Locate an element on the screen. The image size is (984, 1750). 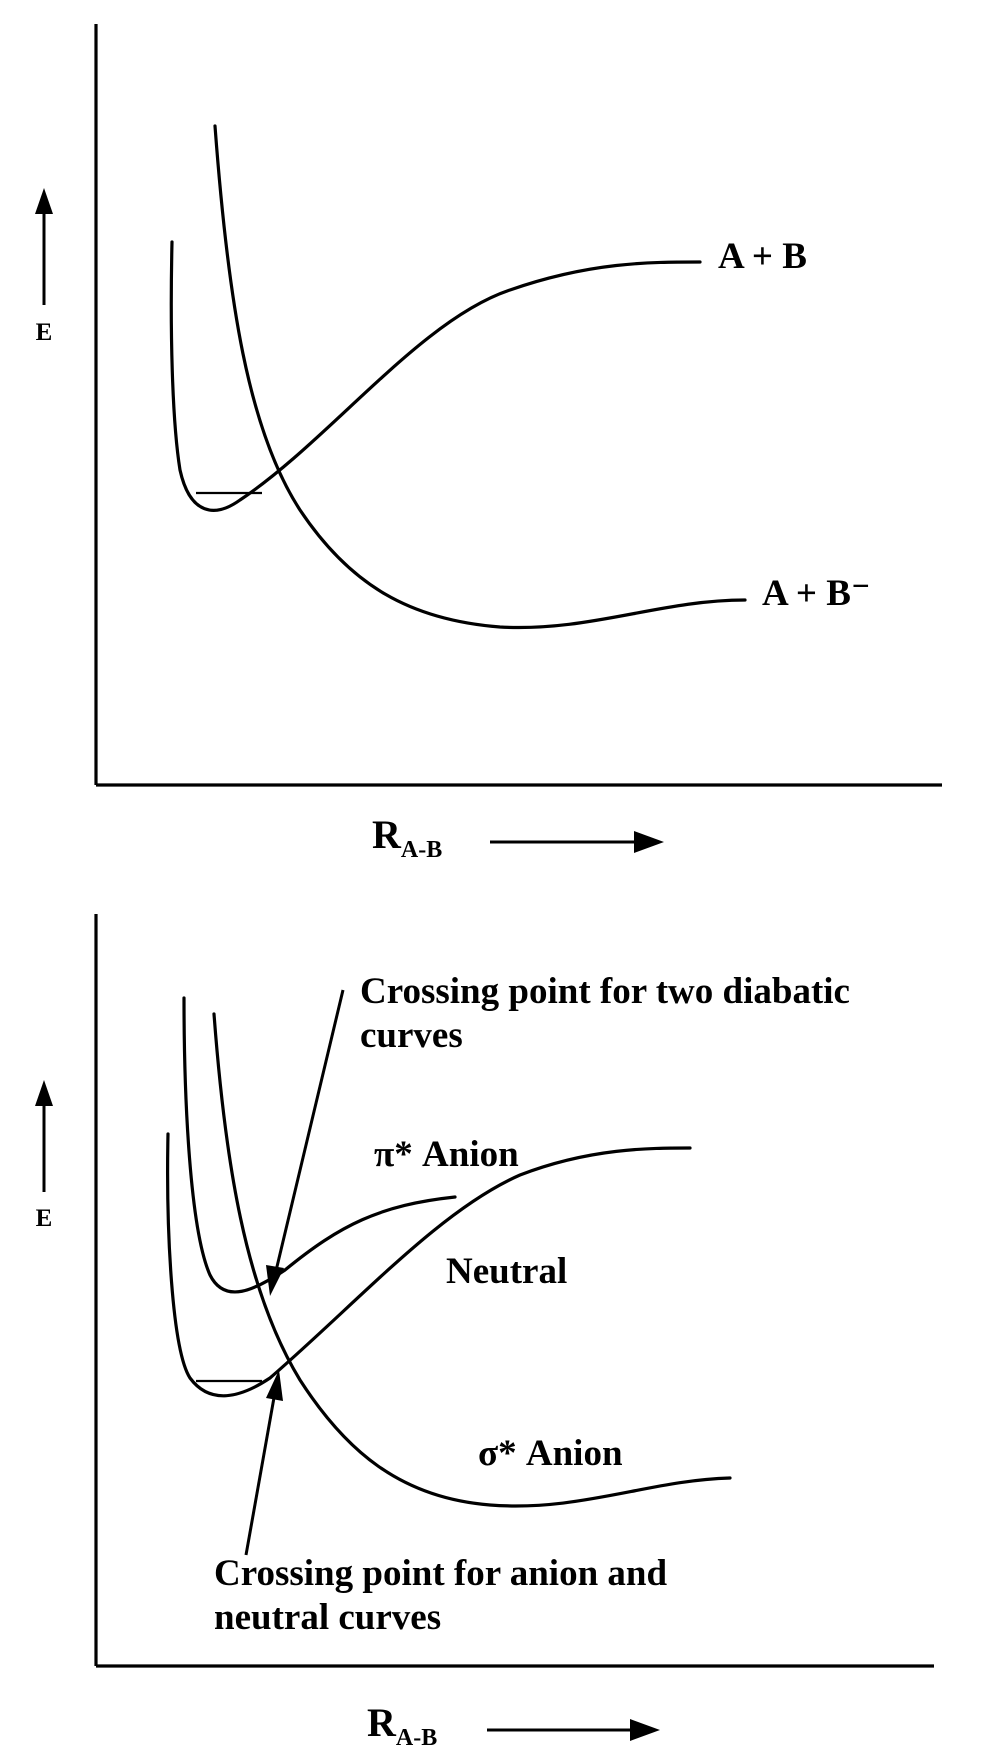
bottom-neutral-label: Neutral is located at coordinates (506, 1271).